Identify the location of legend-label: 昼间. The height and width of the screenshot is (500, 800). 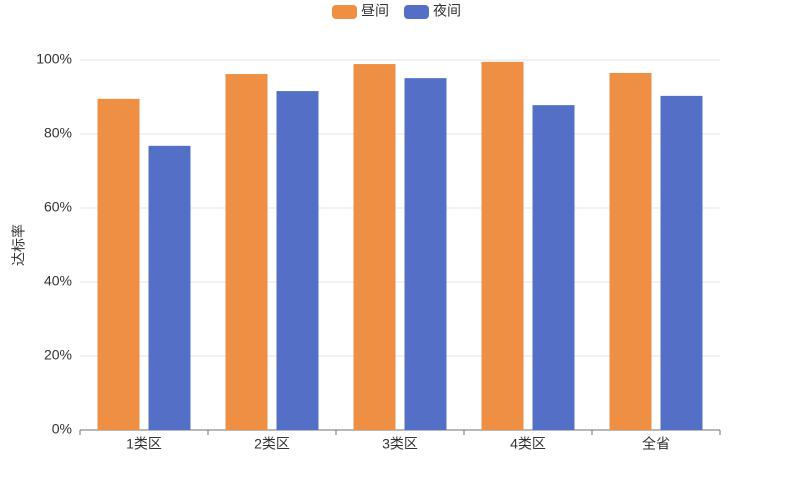
(375, 11).